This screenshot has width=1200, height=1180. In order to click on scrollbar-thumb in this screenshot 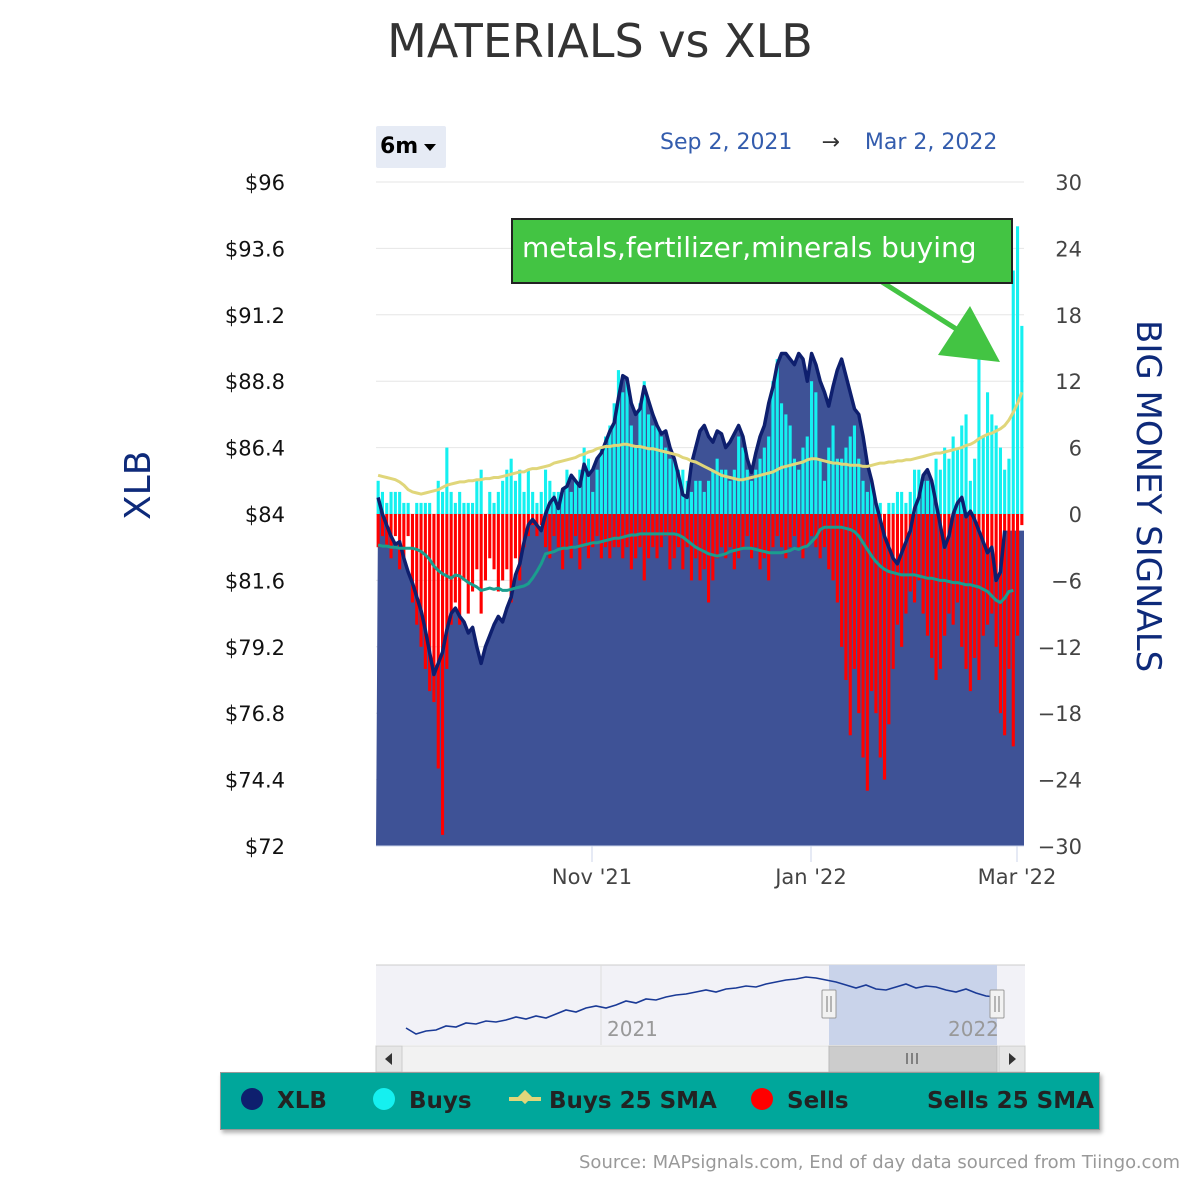, I will do `click(913, 1059)`.